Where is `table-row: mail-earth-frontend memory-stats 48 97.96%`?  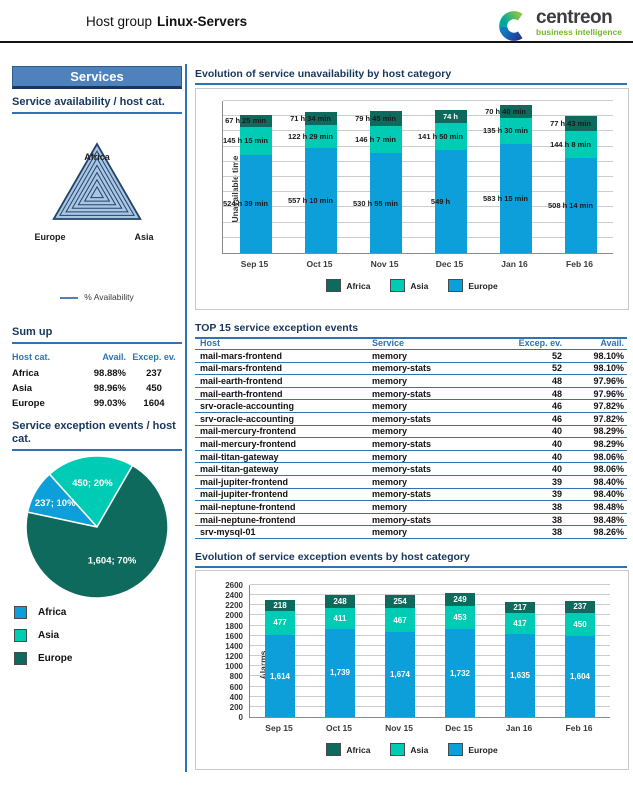 table-row: mail-earth-frontend memory-stats 48 97.96% is located at coordinates (411, 394).